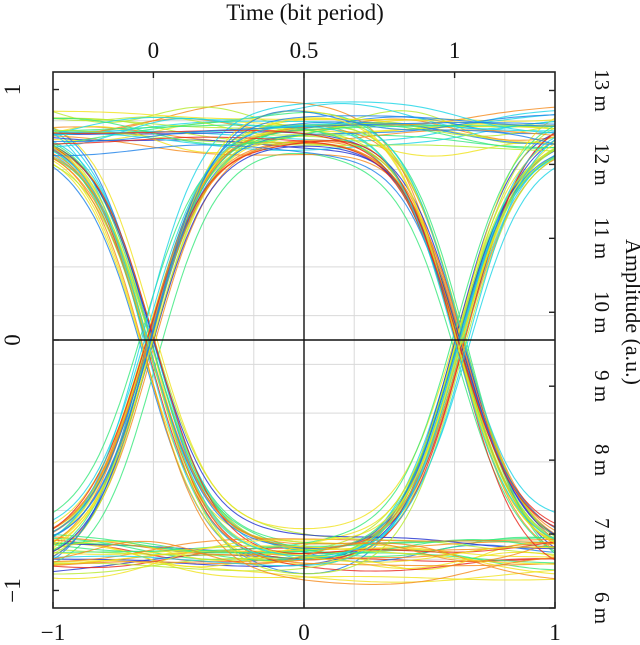 The width and height of the screenshot is (640, 645). I want to click on bottom-tick-label: −1, so click(53, 632).